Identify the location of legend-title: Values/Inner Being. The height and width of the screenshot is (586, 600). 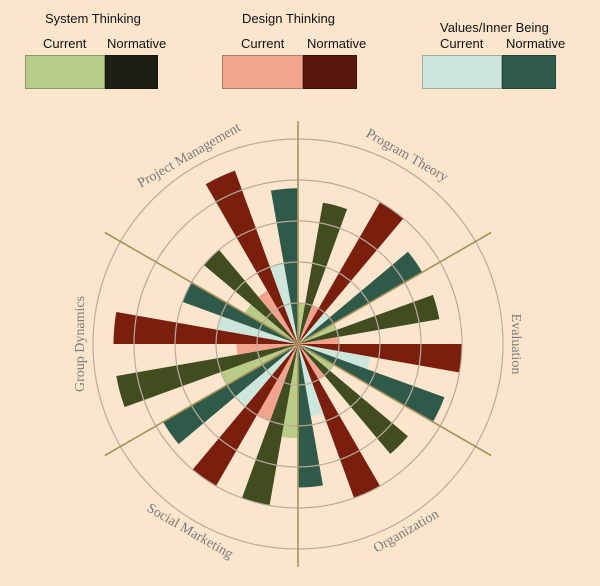
(494, 27).